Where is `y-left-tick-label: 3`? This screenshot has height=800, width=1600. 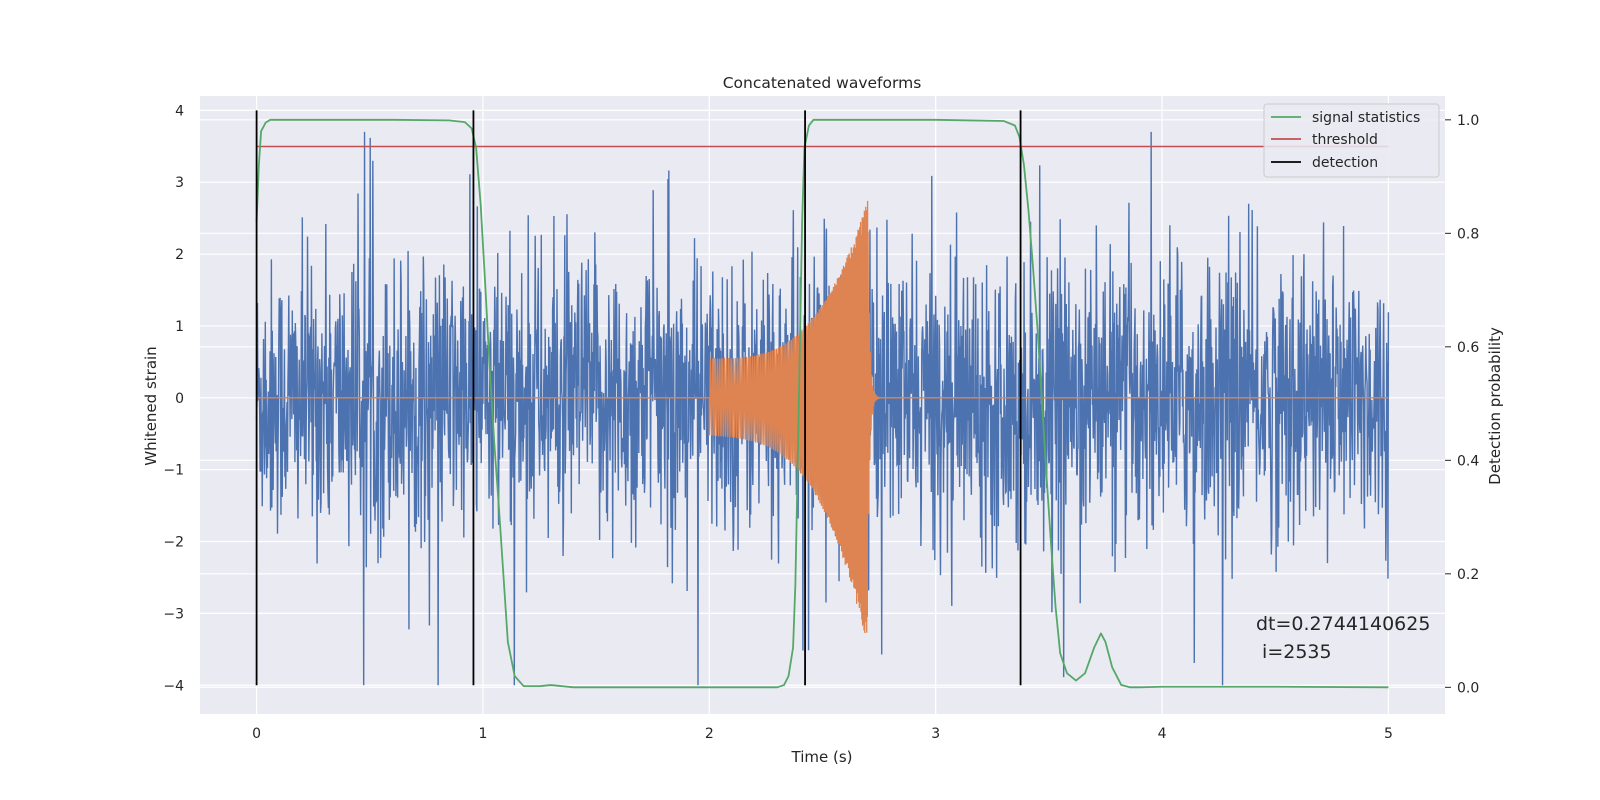
y-left-tick-label: 3 is located at coordinates (179, 183).